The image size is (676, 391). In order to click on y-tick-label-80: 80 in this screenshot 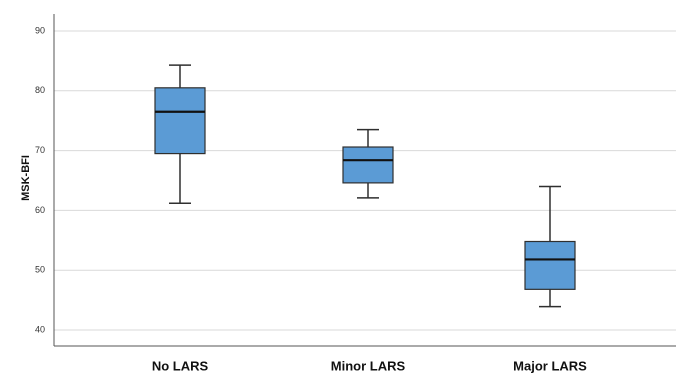, I will do `click(40, 90)`.